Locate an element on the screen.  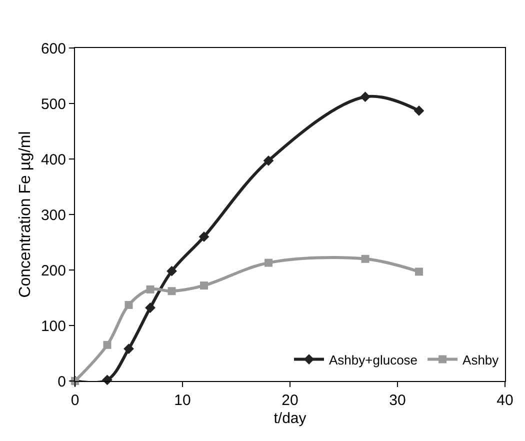
y-tick-label: 400 is located at coordinates (53, 159).